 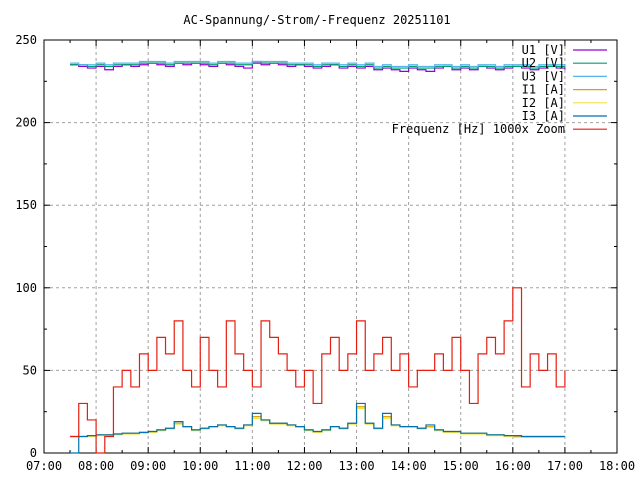 What do you see at coordinates (543, 103) in the screenshot?
I see `legend-label: I2 [A]` at bounding box center [543, 103].